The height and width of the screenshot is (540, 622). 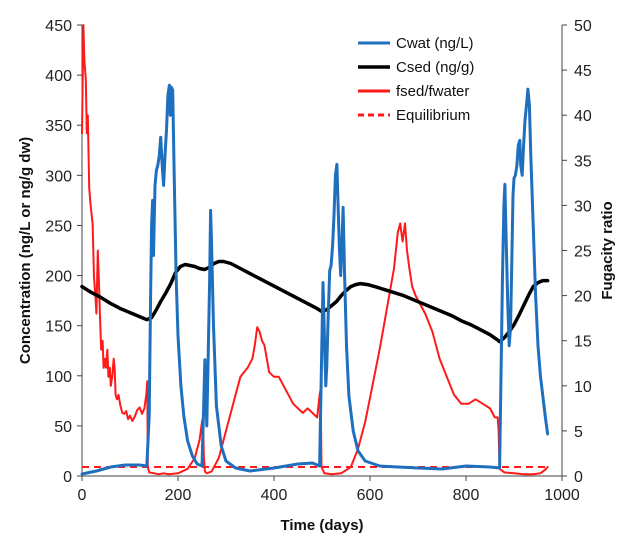 What do you see at coordinates (329, 490) in the screenshot?
I see `x-ticks: 0 200 400 600 800 1000` at bounding box center [329, 490].